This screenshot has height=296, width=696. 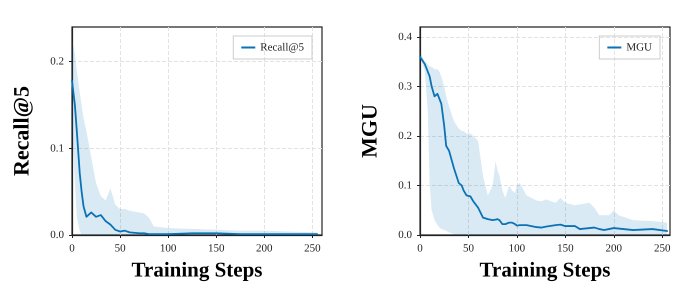 I want to click on legend-label: Recall@5, so click(x=282, y=48).